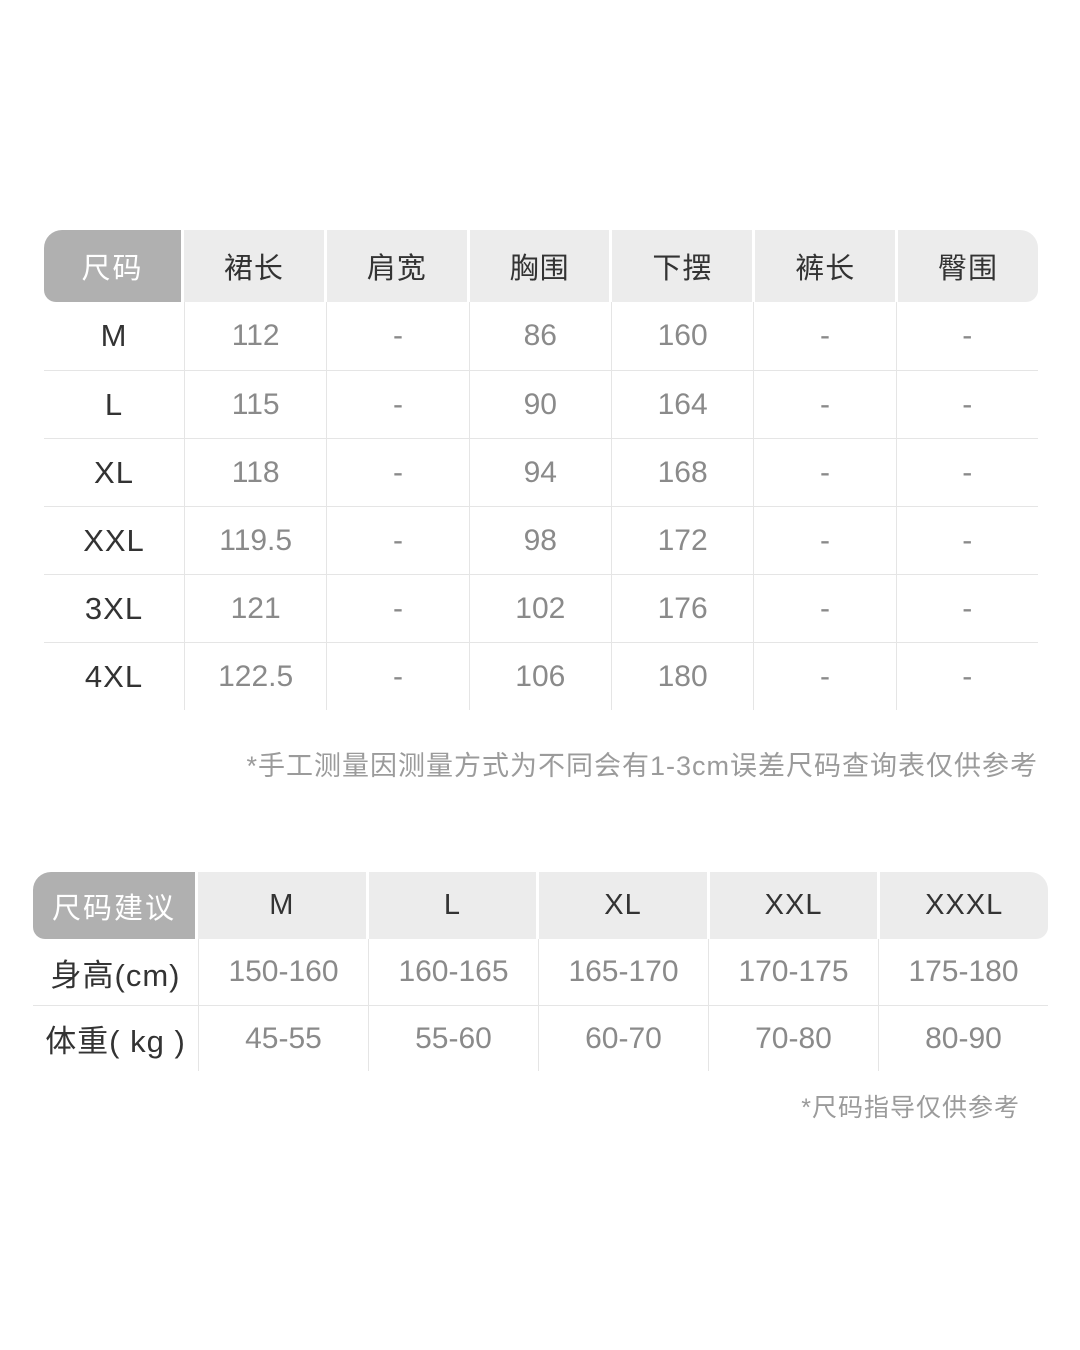 The width and height of the screenshot is (1080, 1350). I want to click on table2-column-header: XXXL, so click(962, 905).